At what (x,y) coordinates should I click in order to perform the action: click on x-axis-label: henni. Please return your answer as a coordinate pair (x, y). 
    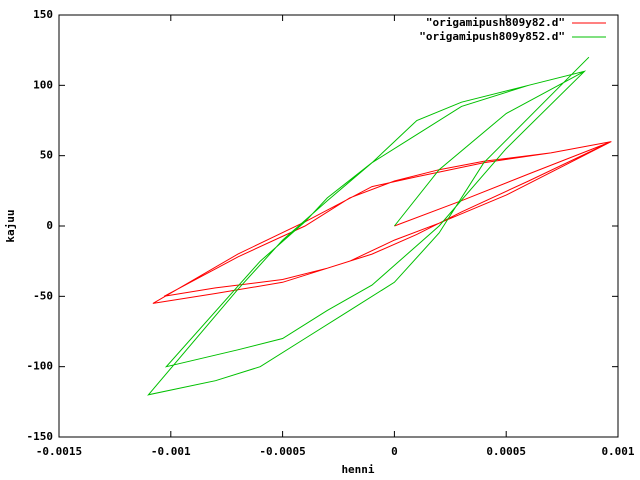
    Looking at the image, I should click on (357, 469).